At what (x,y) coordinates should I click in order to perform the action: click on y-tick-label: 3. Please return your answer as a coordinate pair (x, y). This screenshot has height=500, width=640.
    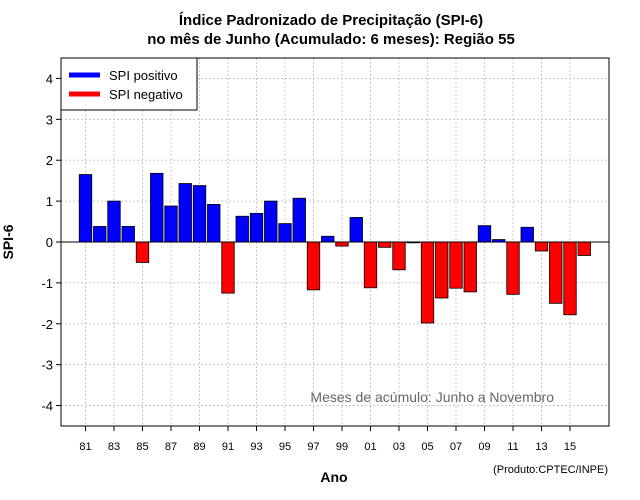
    Looking at the image, I should click on (49, 119).